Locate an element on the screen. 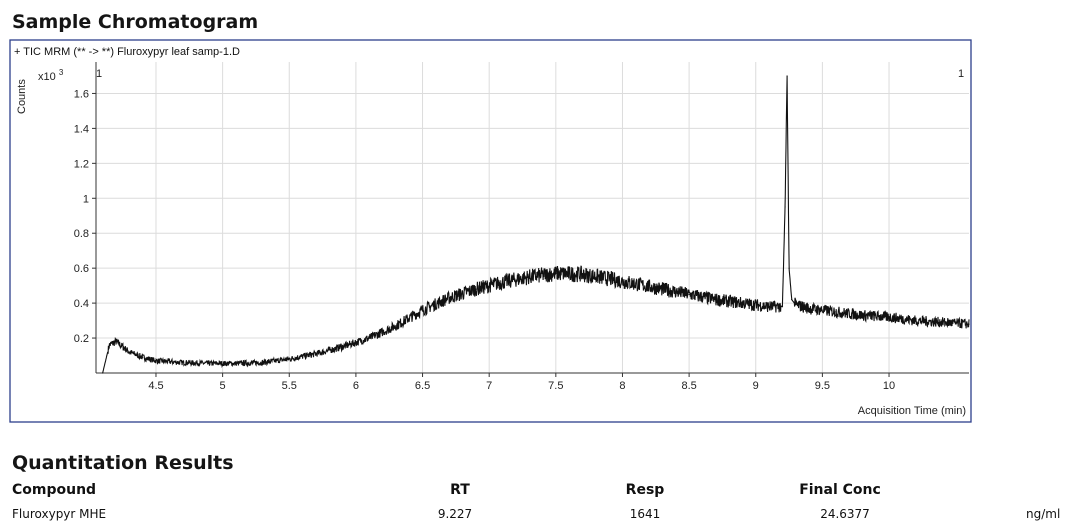 The height and width of the screenshot is (522, 1079). x-axis-label: Acquisition Time (min) is located at coordinates (912, 411).